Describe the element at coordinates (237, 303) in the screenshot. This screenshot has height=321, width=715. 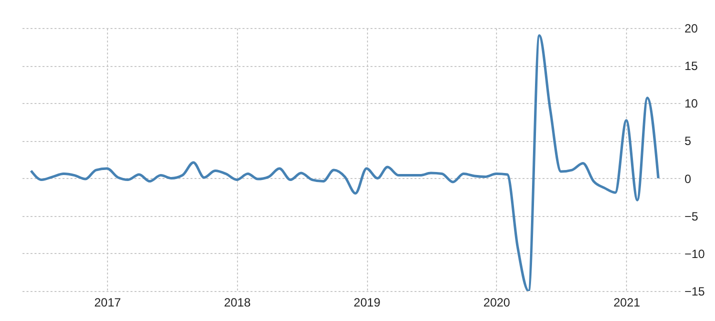
I see `x-tick-label: 2018` at that location.